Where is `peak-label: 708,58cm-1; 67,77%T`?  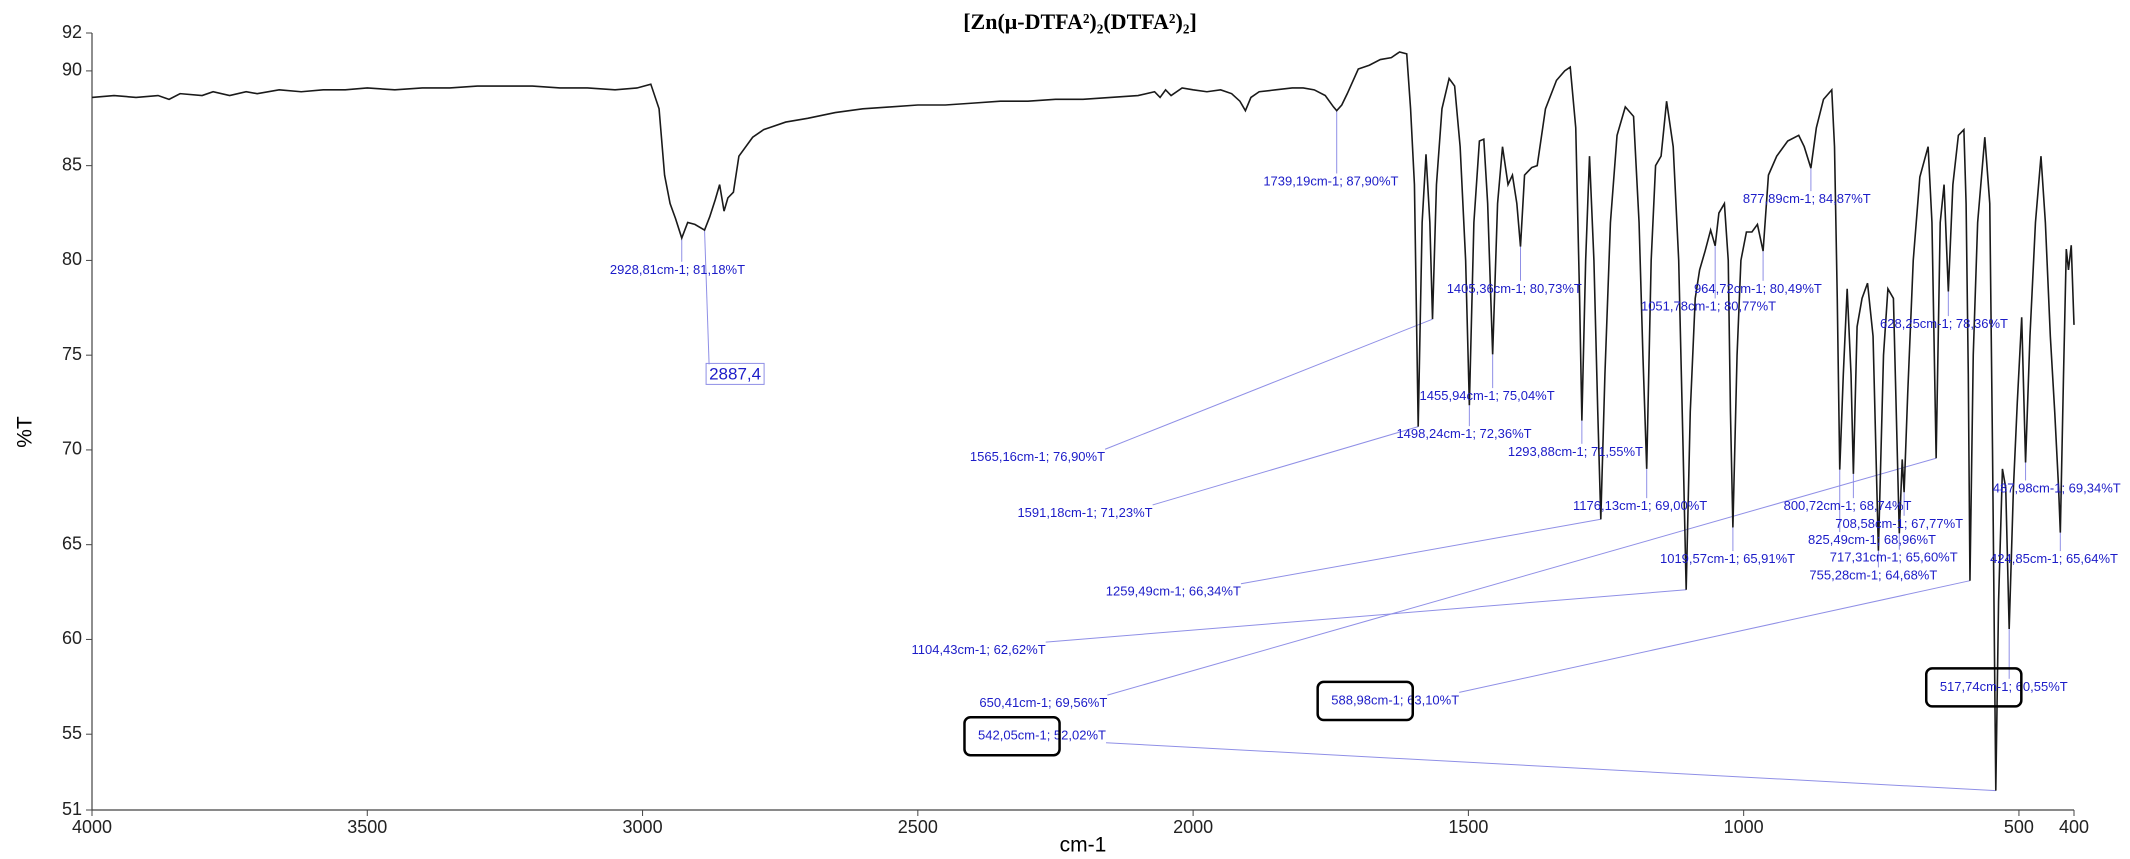
peak-label: 708,58cm-1; 67,77%T is located at coordinates (1899, 523).